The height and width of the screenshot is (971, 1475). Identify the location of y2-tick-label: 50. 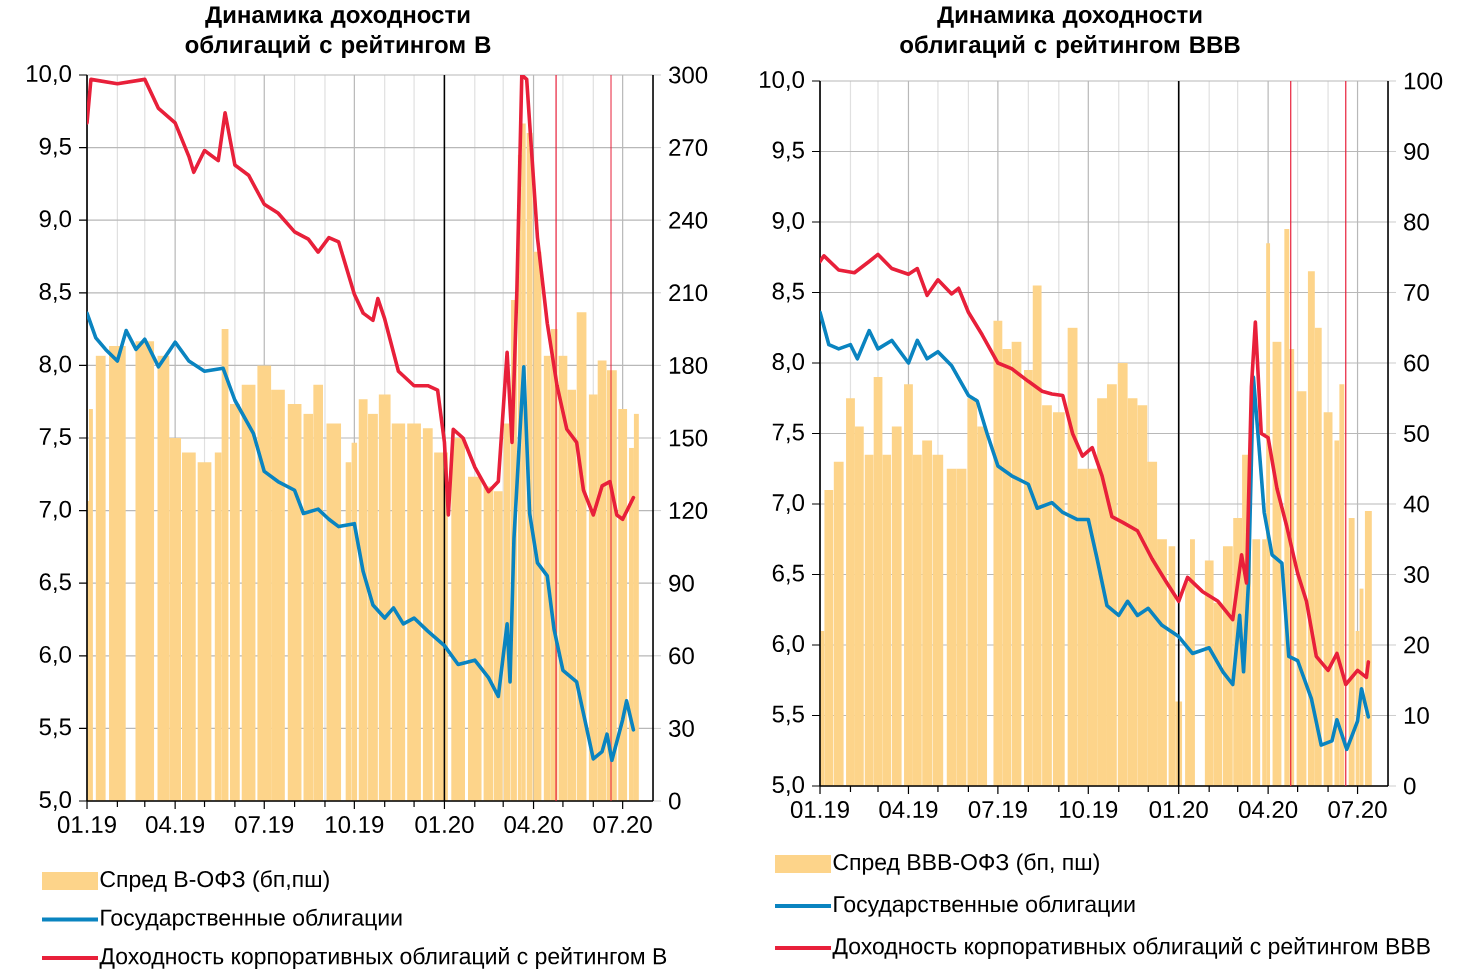
(1416, 433).